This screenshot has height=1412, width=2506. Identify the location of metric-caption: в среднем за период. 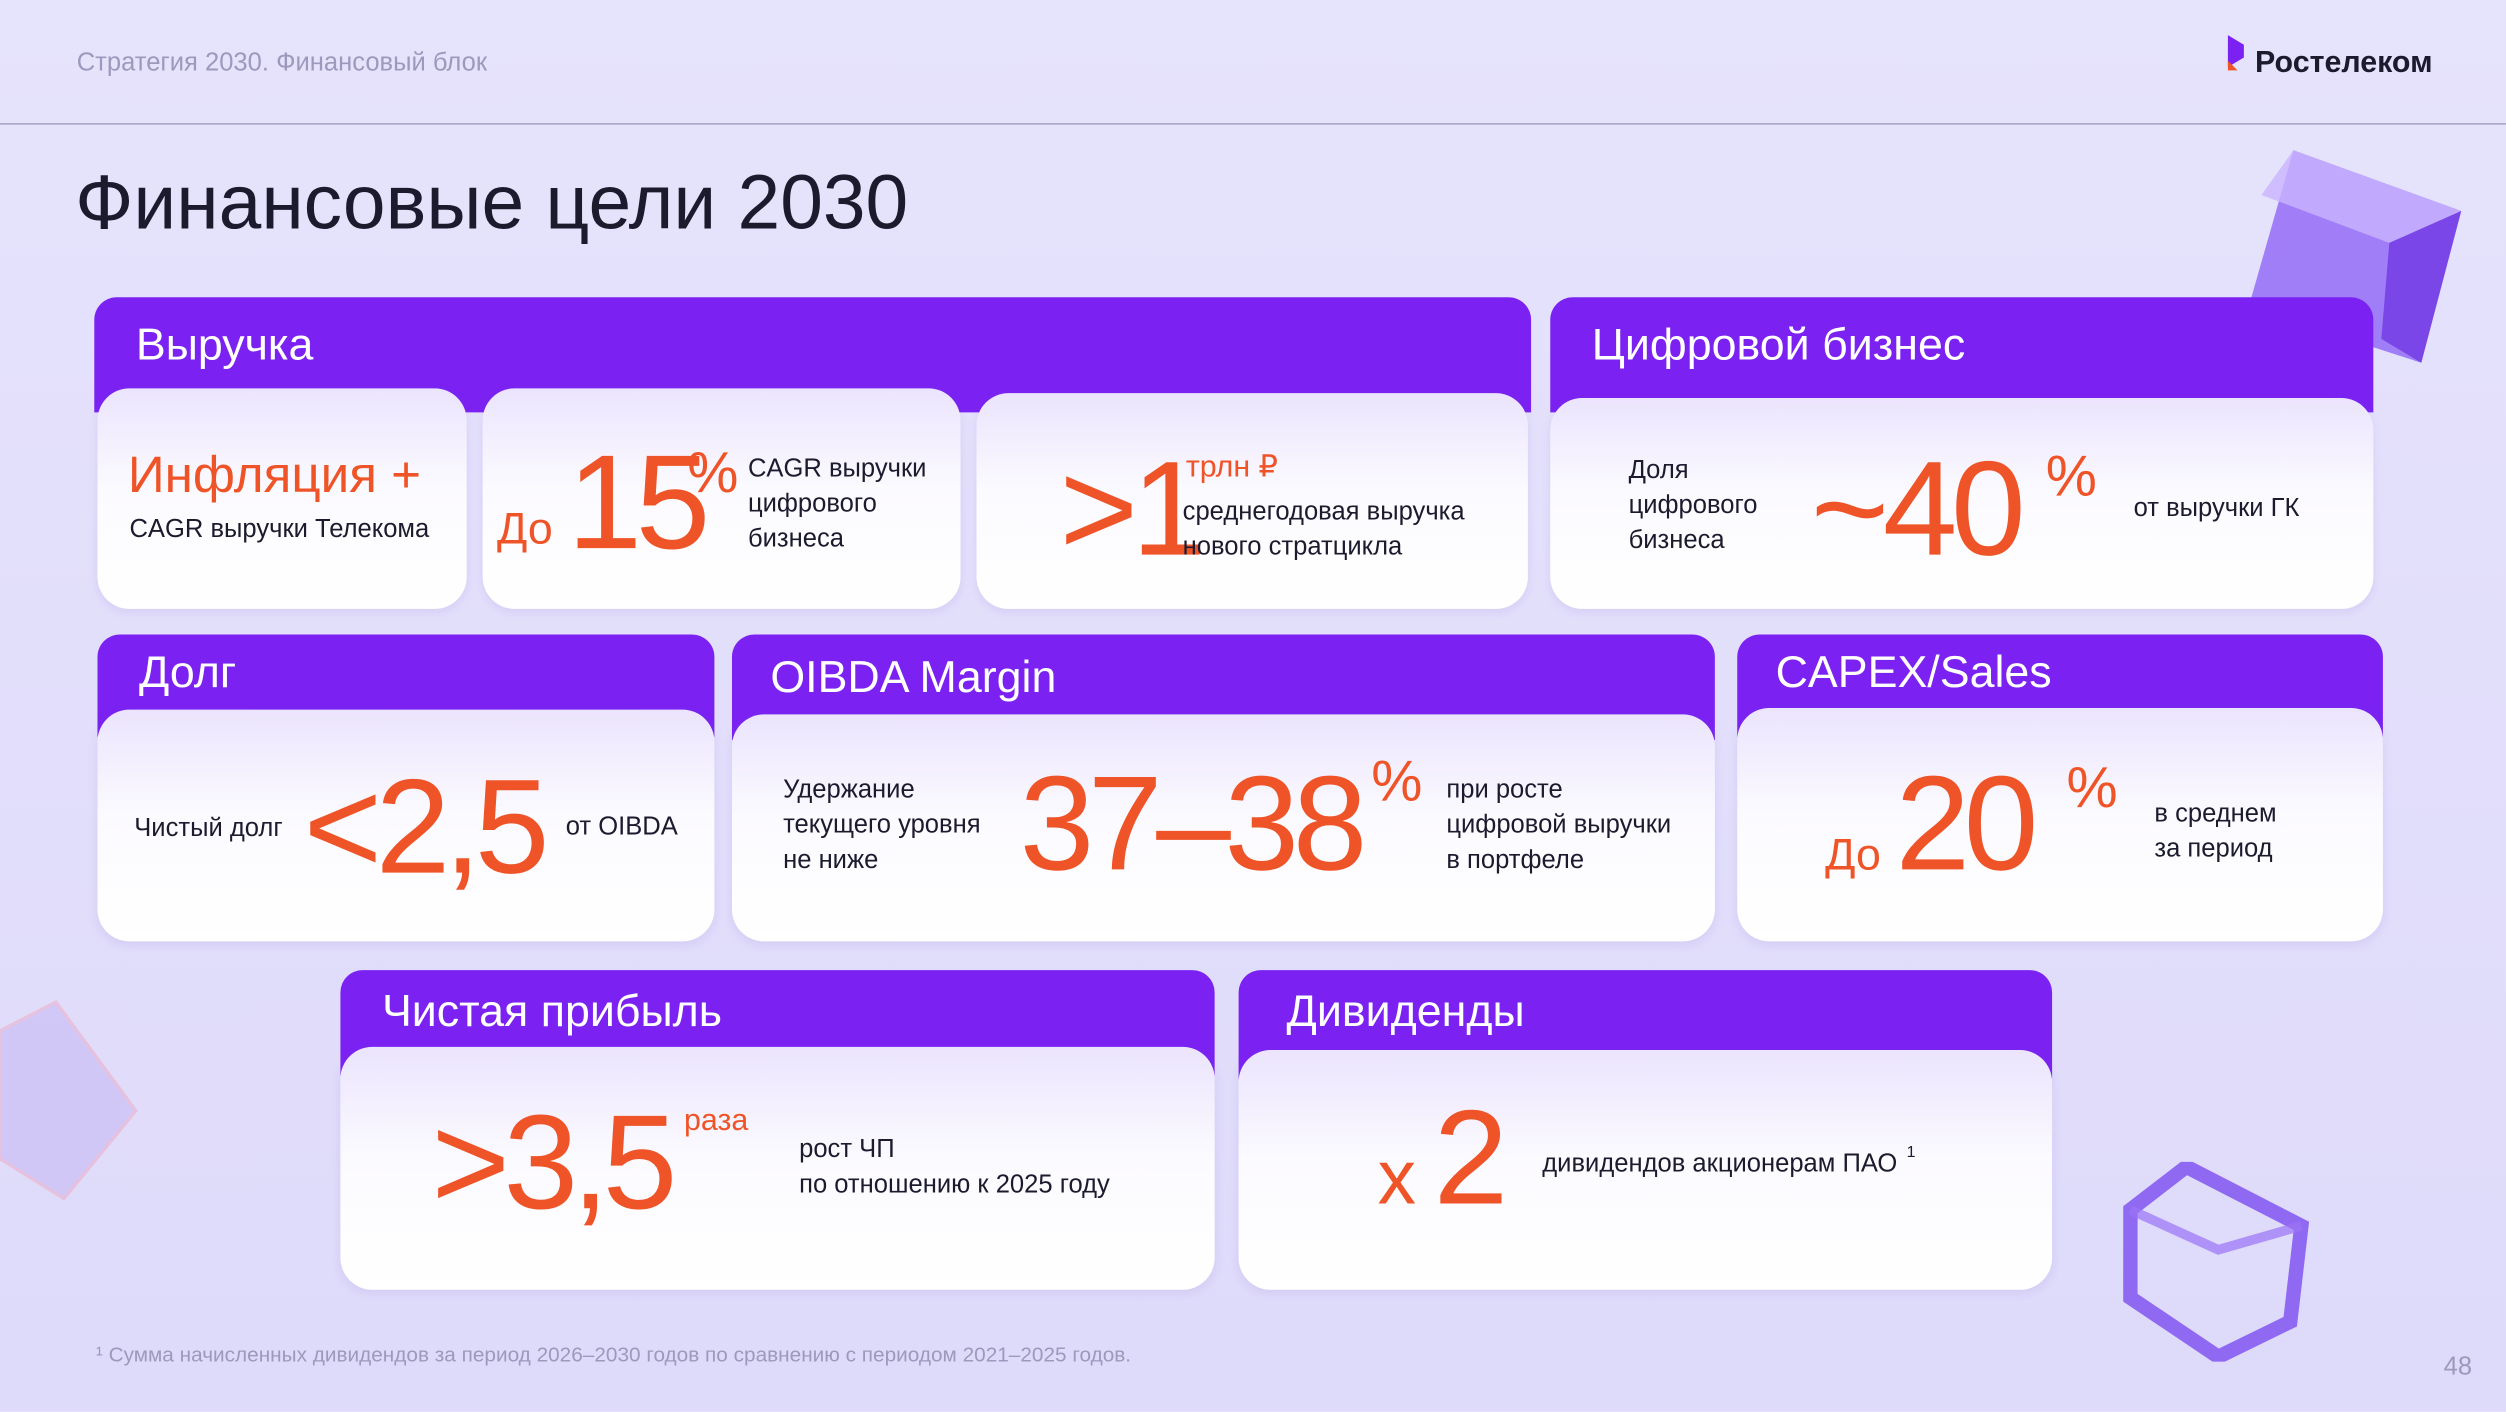
(2215, 832).